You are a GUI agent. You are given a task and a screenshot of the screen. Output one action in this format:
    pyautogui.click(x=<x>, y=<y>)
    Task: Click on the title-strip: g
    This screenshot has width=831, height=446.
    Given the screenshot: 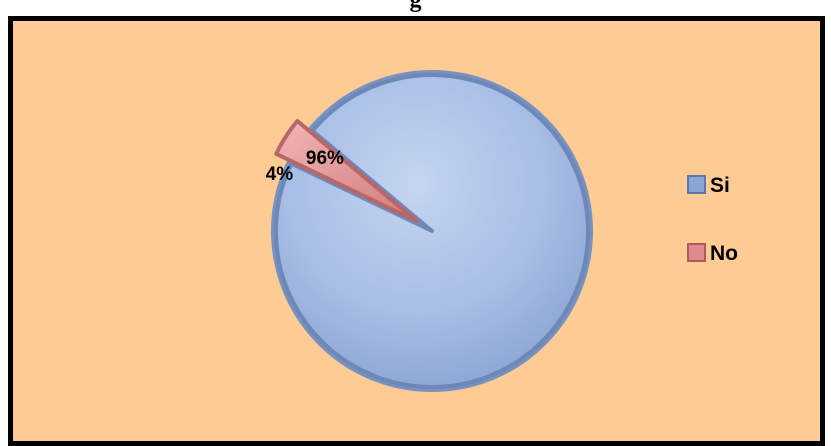 What is the action you would take?
    pyautogui.click(x=415, y=8)
    